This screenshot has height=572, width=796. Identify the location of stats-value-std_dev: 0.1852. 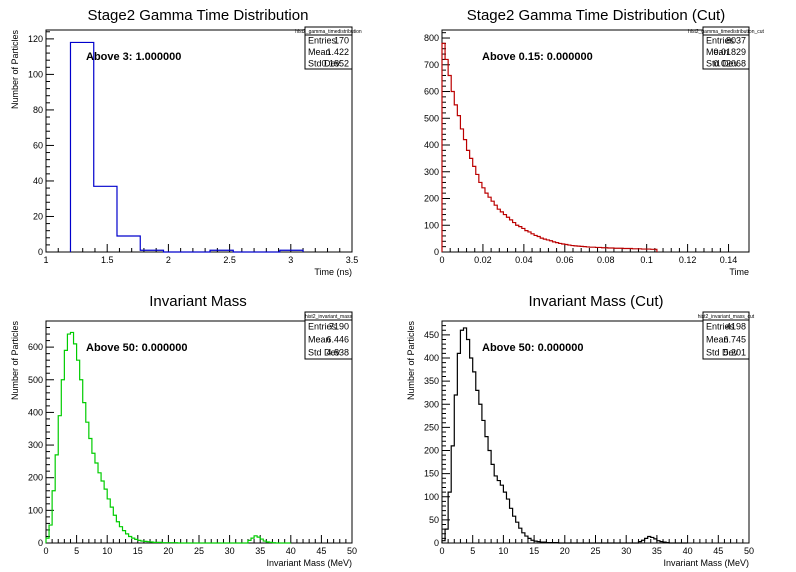
(335, 63).